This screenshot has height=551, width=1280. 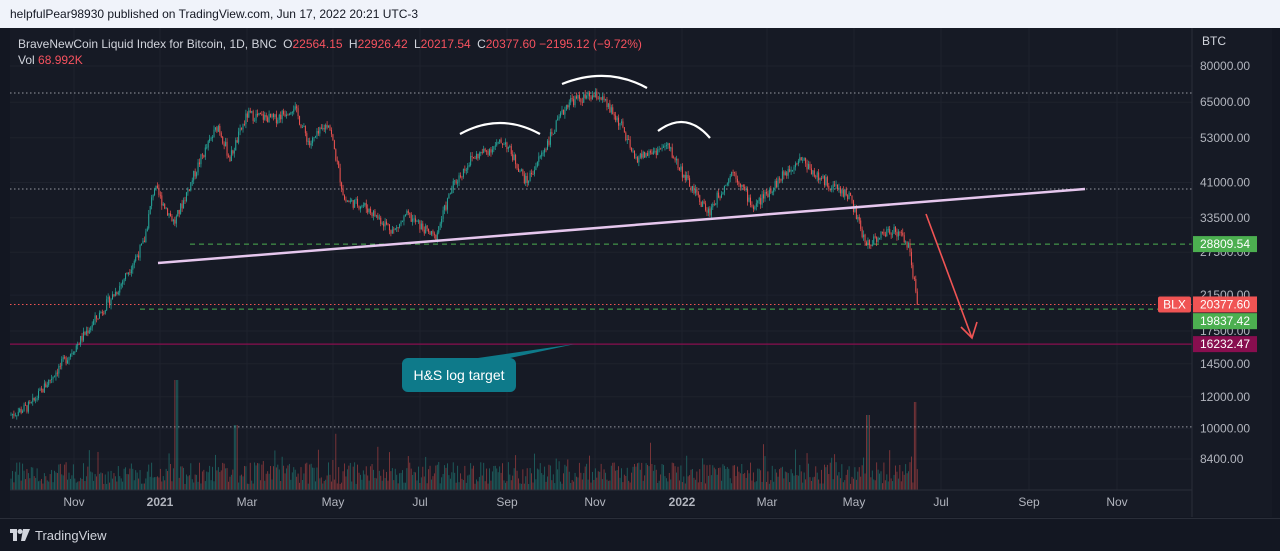 What do you see at coordinates (58, 535) in the screenshot?
I see `tradingview-logo: TradingView` at bounding box center [58, 535].